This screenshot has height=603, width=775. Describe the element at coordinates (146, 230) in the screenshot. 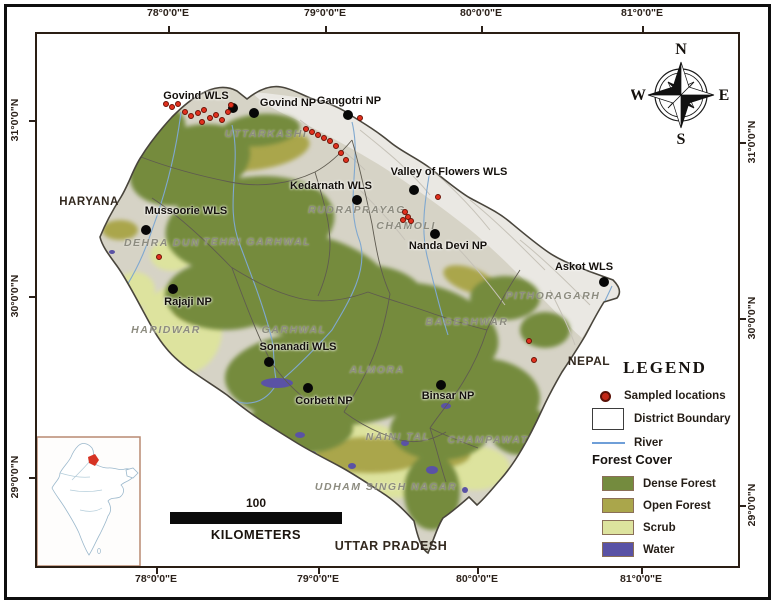

I see `site-dot-mussoorie-wls` at that location.